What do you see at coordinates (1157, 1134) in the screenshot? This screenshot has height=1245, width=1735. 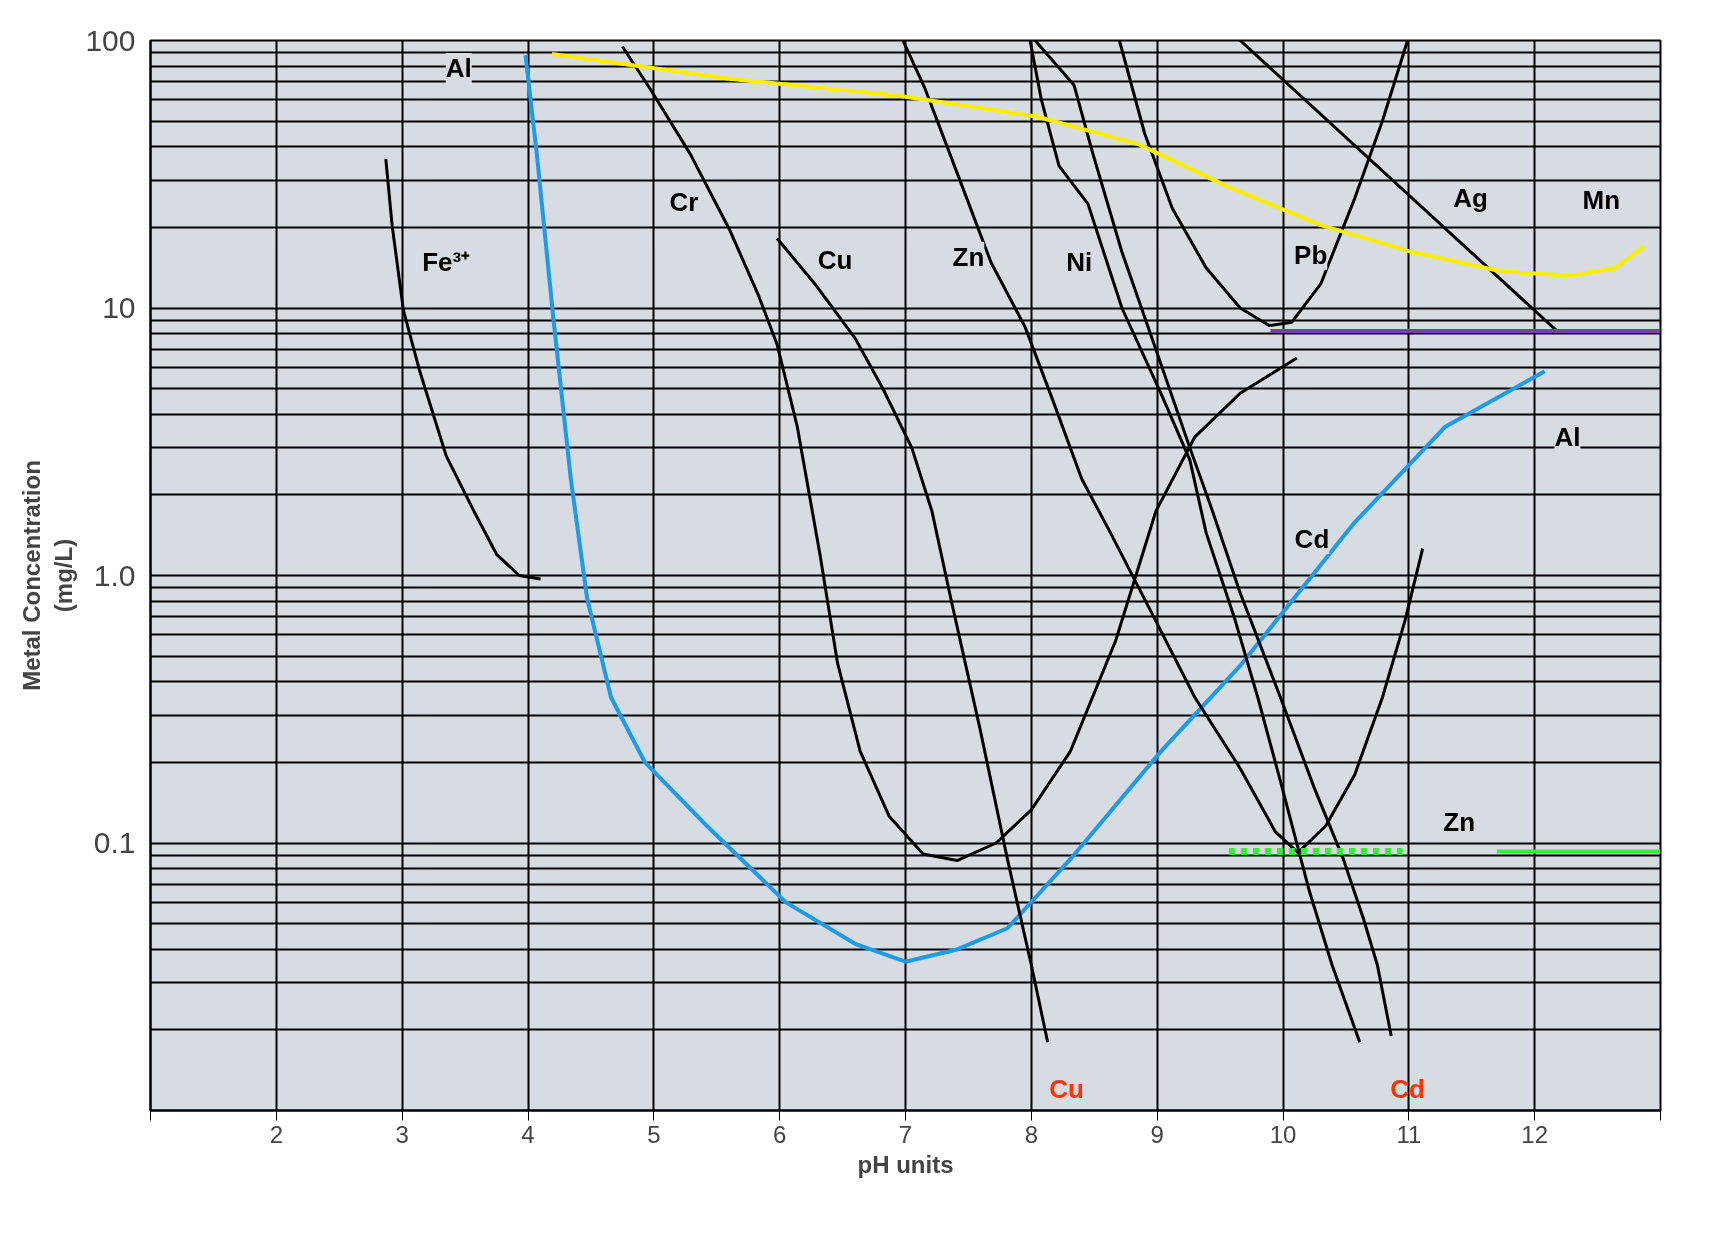 I see `x-tick-label: 9` at bounding box center [1157, 1134].